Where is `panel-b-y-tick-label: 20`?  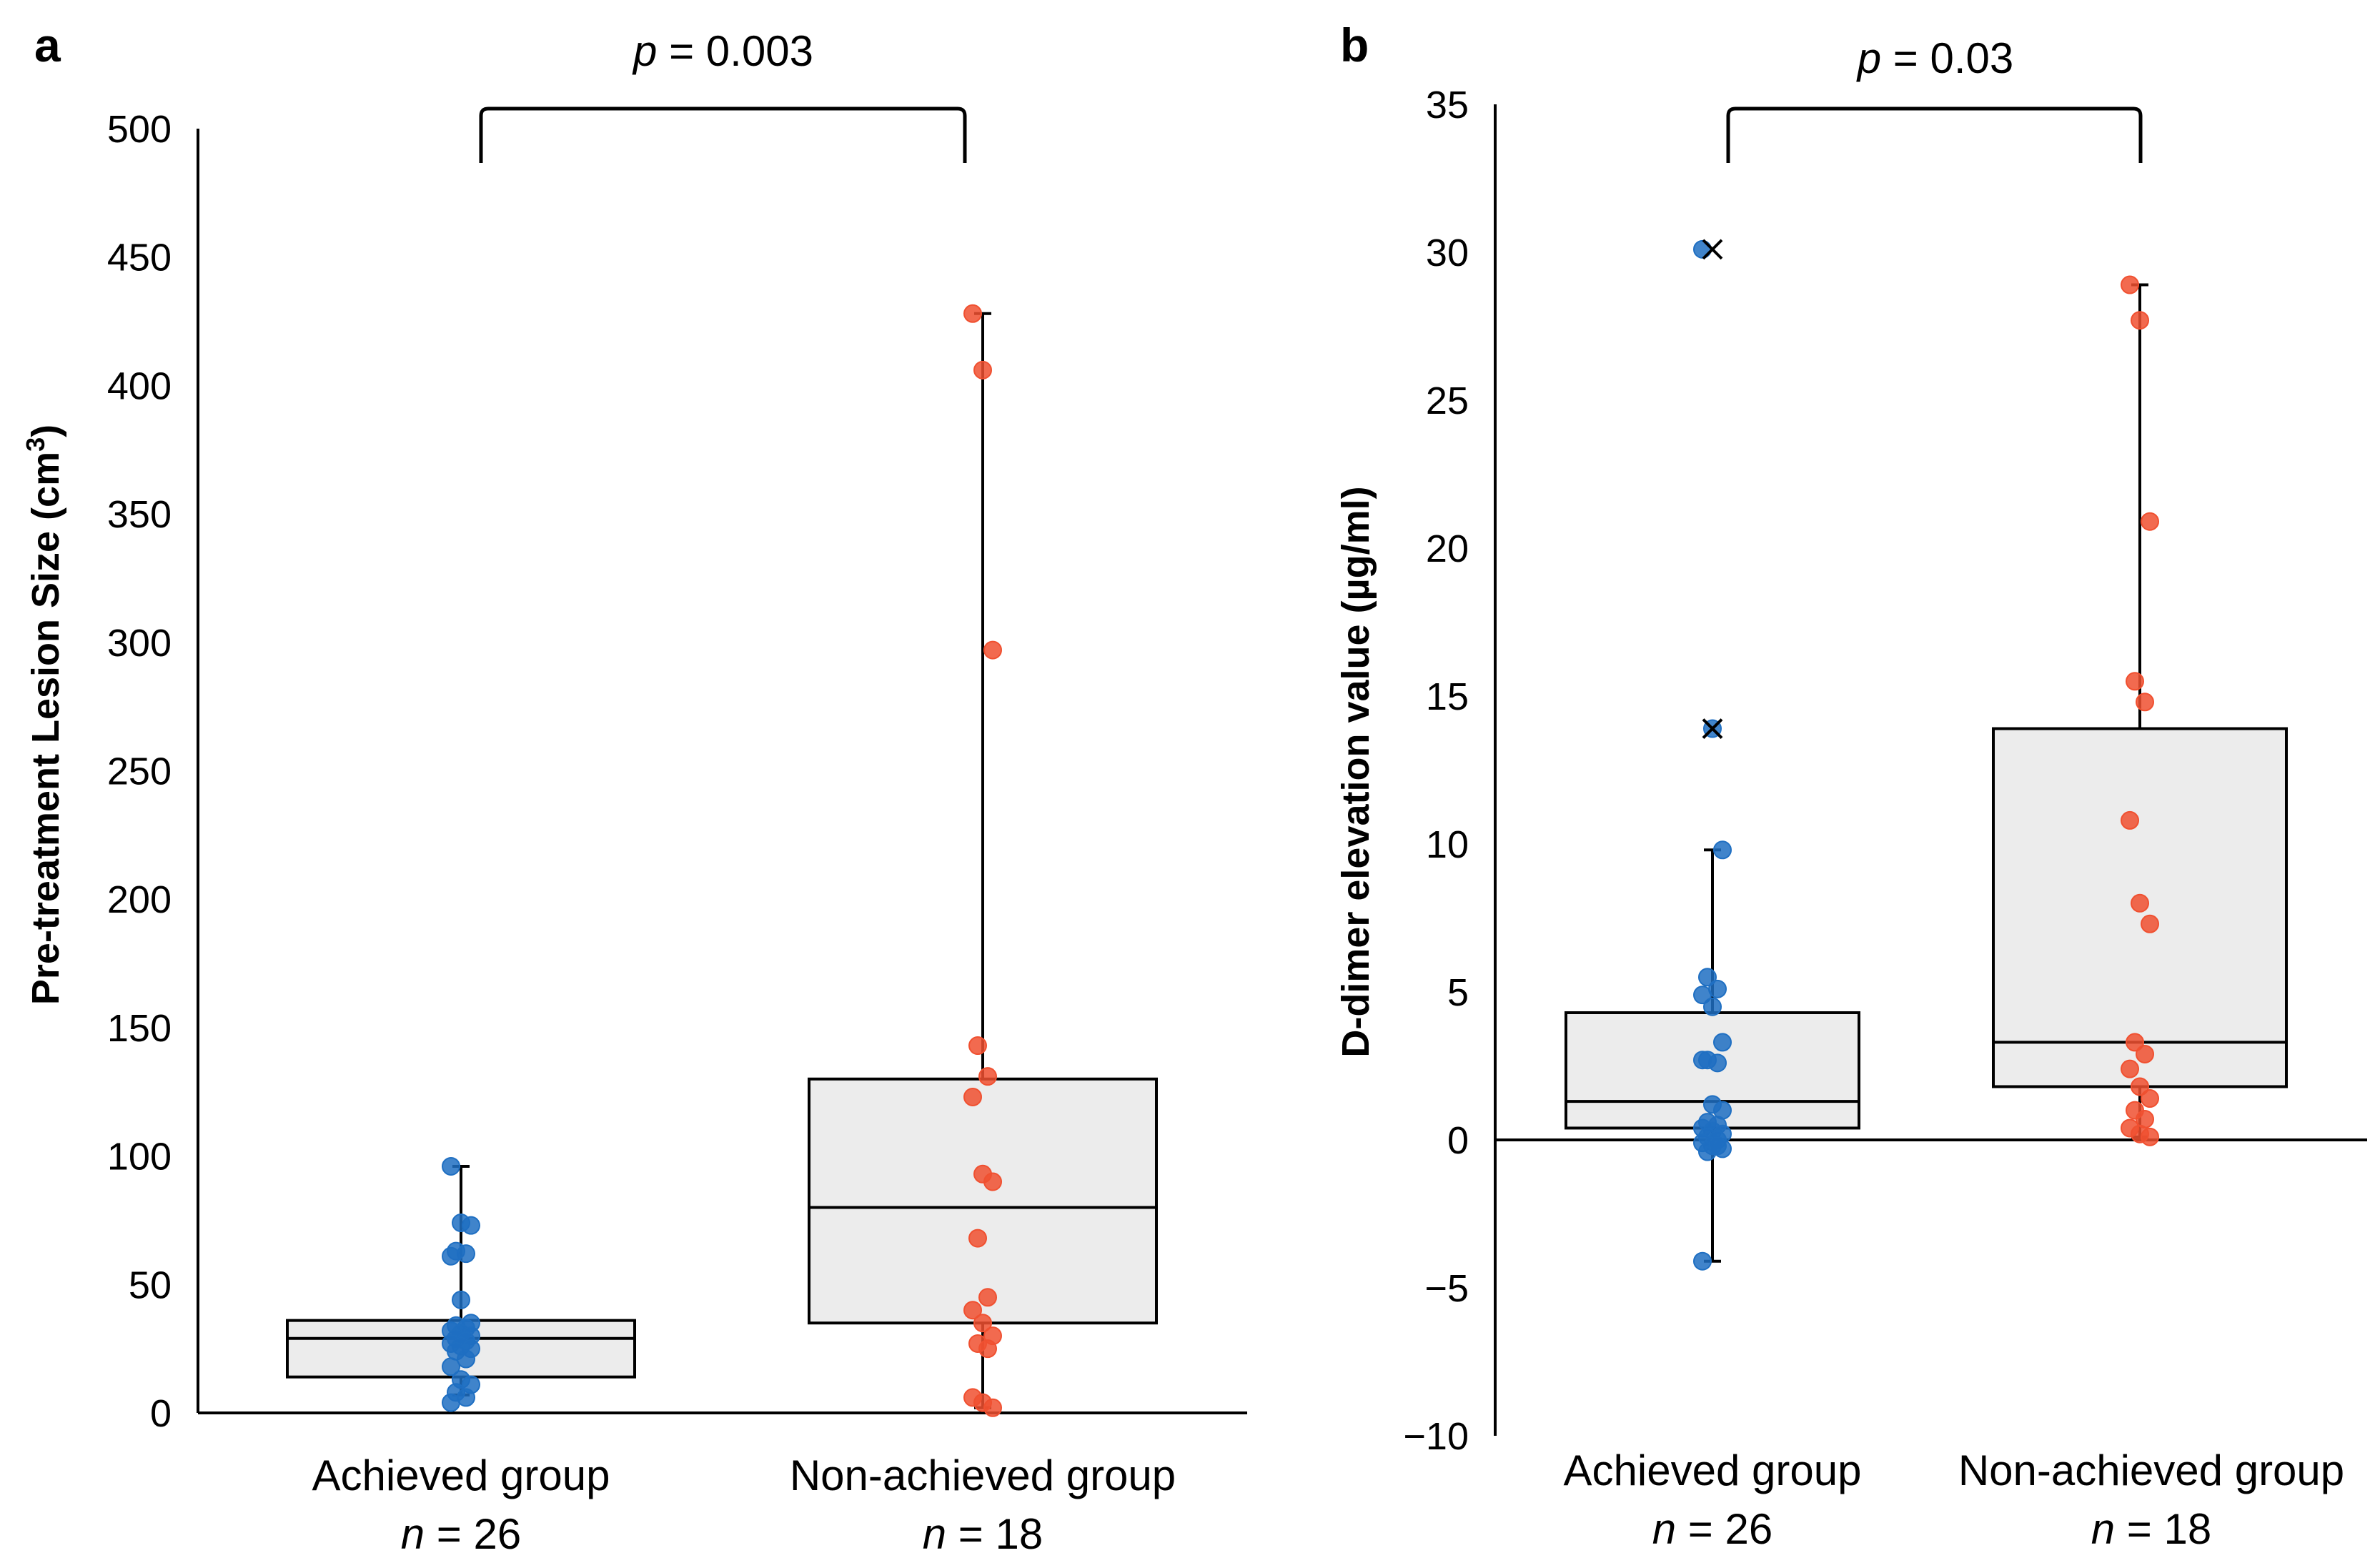 panel-b-y-tick-label: 20 is located at coordinates (1447, 548).